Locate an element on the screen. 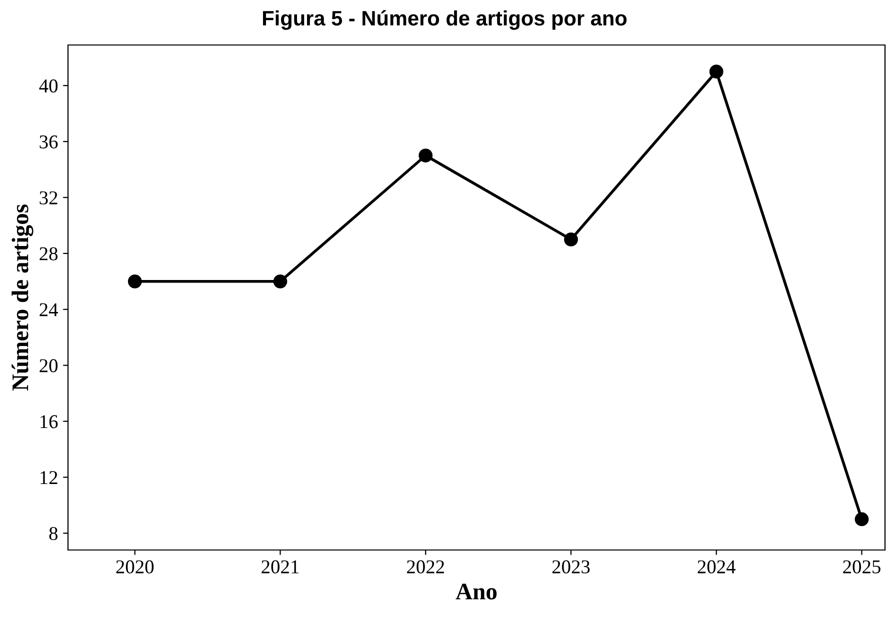 This screenshot has height=628, width=889. x-tick-label: 2025 is located at coordinates (861, 567).